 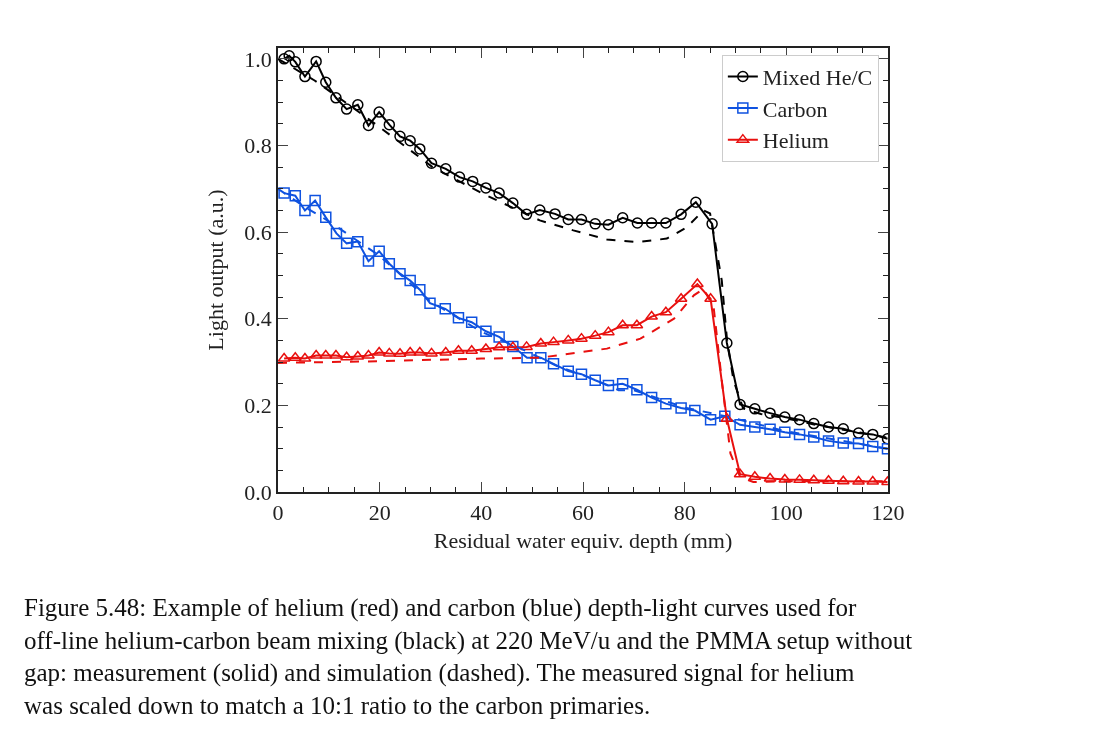 What do you see at coordinates (258, 146) in the screenshot?
I see `y-tick-label: 0.8` at bounding box center [258, 146].